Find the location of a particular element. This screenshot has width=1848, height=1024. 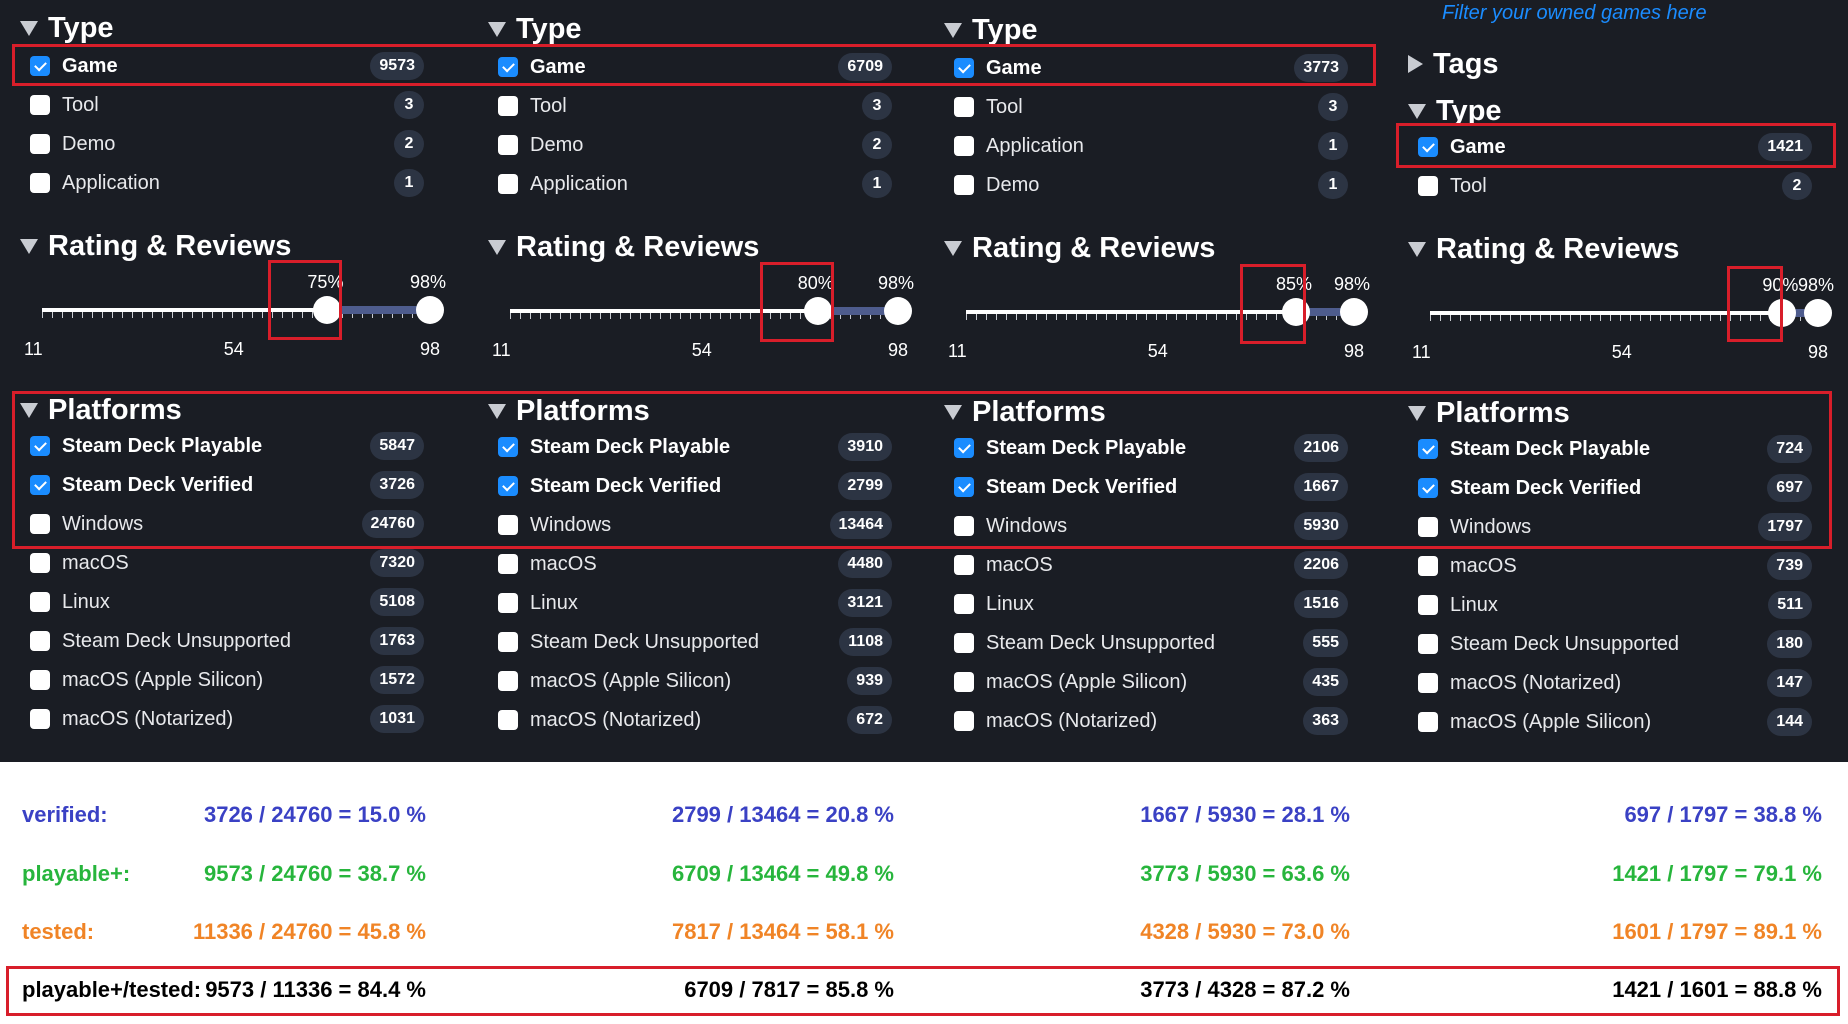

platform-row: Windows 5930 is located at coordinates (1146, 526).